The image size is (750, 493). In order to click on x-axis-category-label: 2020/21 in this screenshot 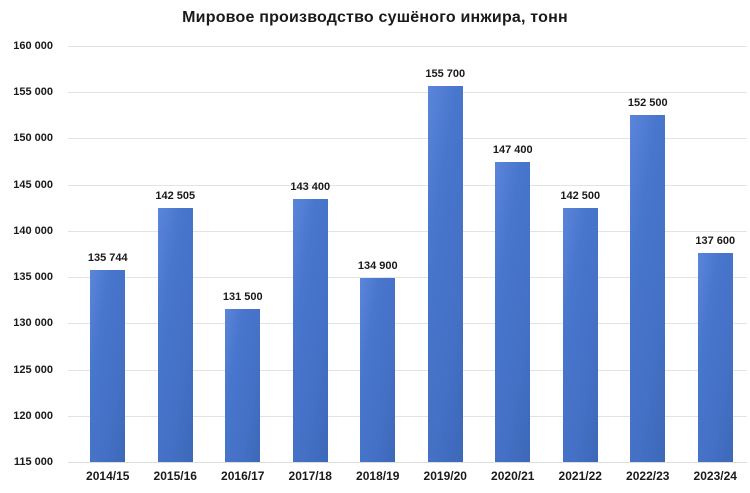, I will do `click(513, 476)`.